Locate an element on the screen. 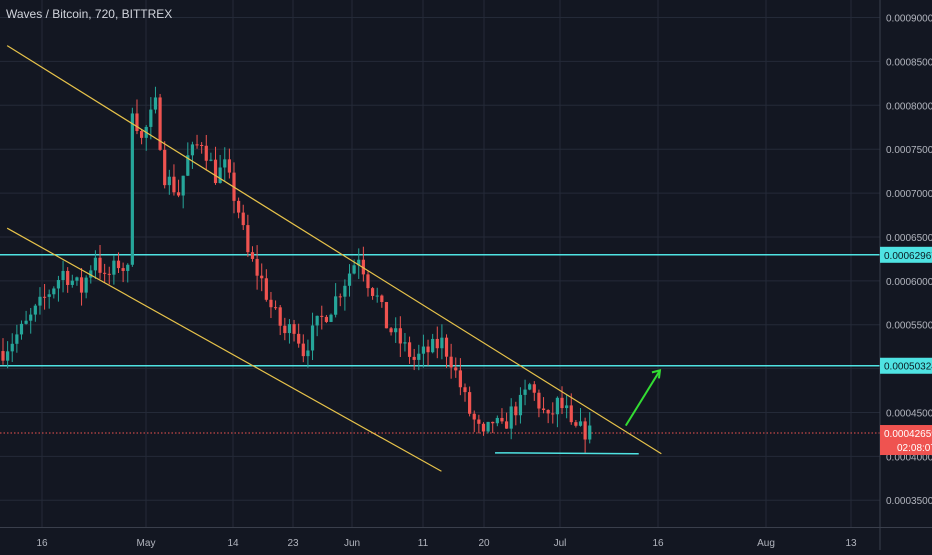 Image resolution: width=932 pixels, height=555 pixels. last-price-tag is located at coordinates (906, 440).